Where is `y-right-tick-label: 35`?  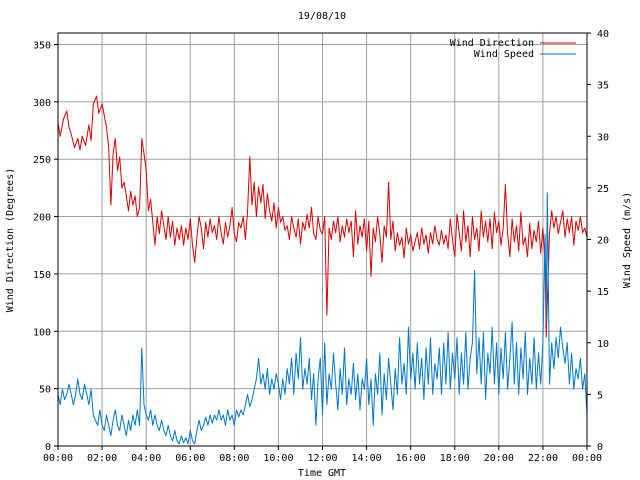 y-right-tick-label: 35 is located at coordinates (603, 86).